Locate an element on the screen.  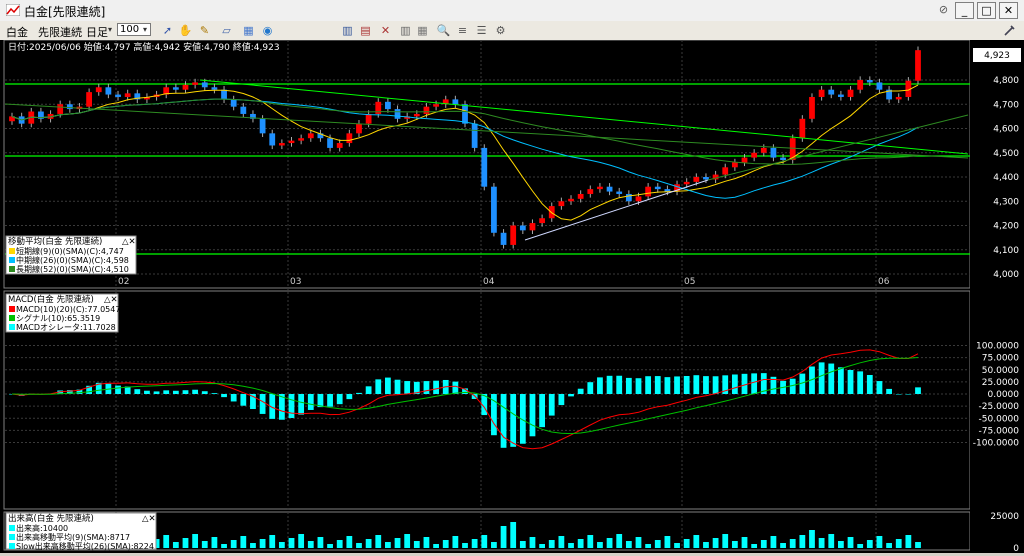
volume-legend-item: Slow出来高移動平均(26)(SMA):8224 is located at coordinates (85, 546).